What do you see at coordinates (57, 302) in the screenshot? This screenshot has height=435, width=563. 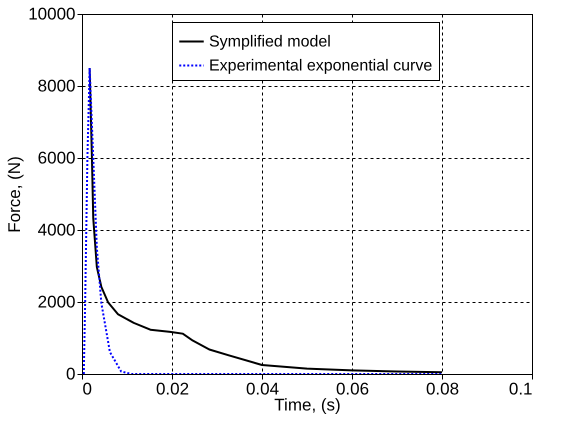 I see `y-tick-label: 2000` at bounding box center [57, 302].